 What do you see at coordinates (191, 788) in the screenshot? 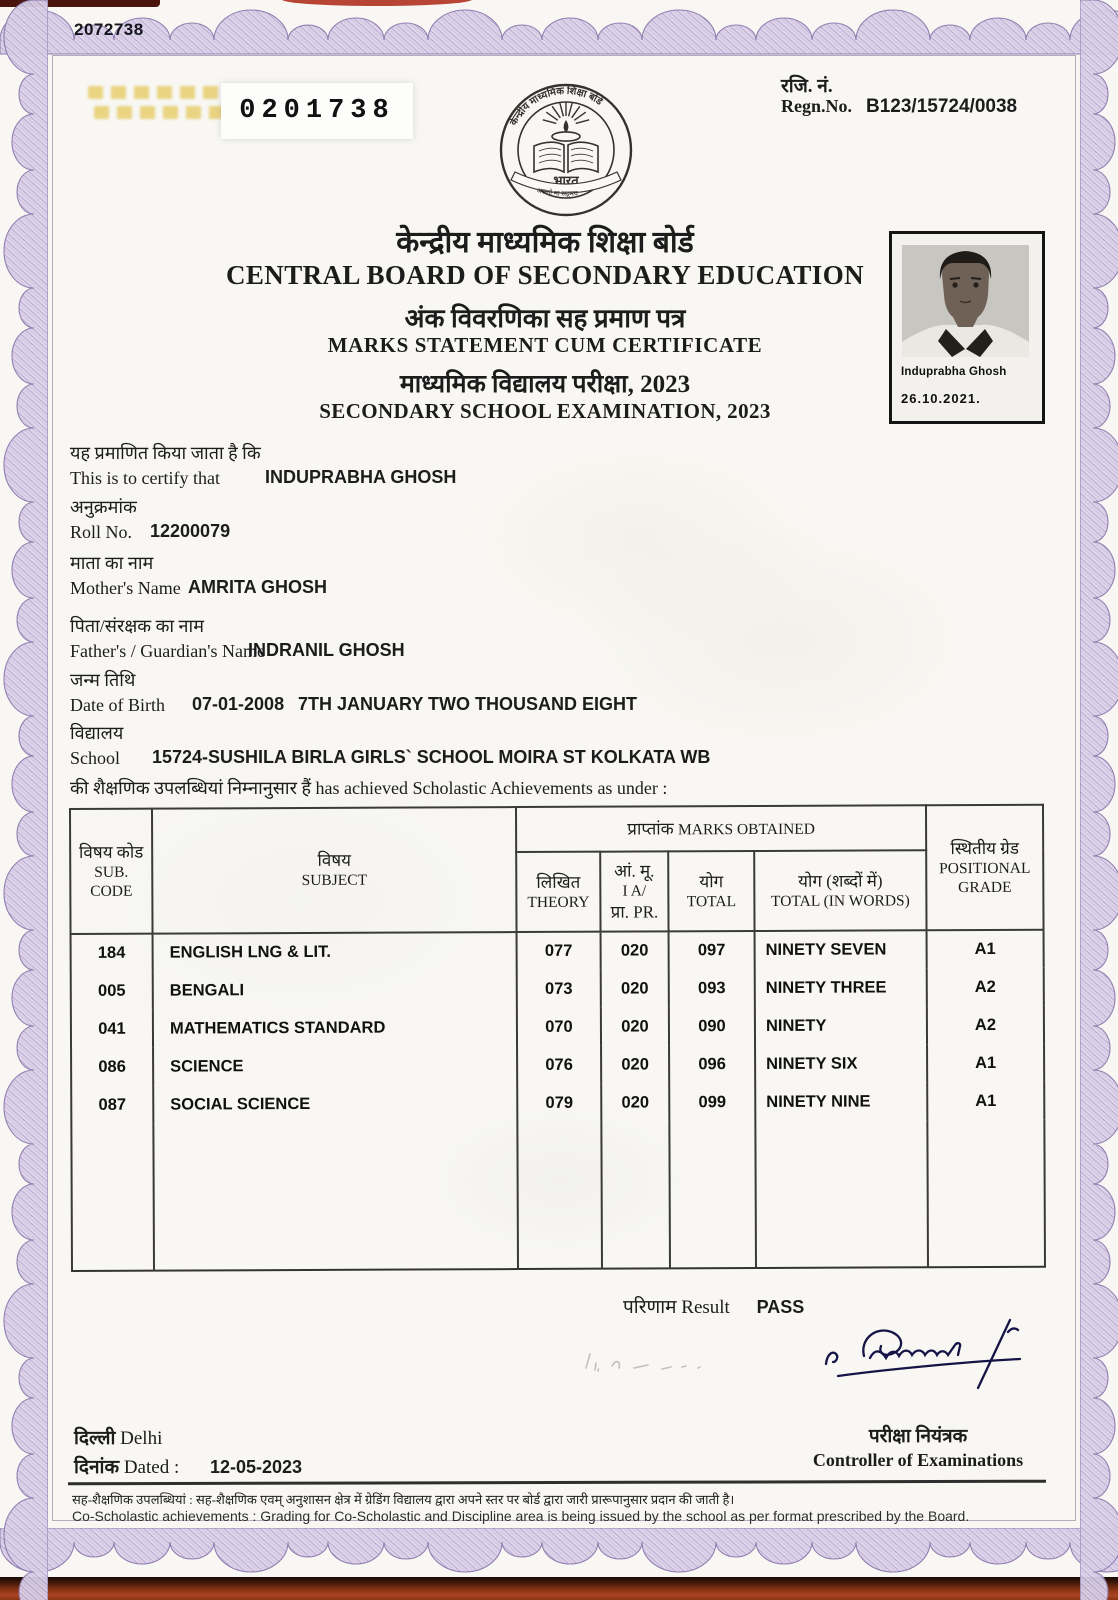
I see `achievement-hindi: की शैक्षणिक उपलब्धियां निम्नानुसार हैं` at bounding box center [191, 788].